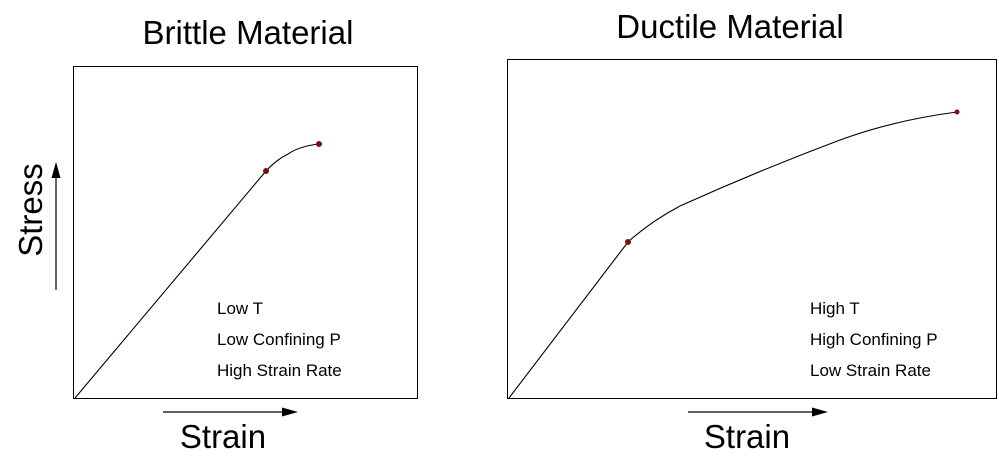 The image size is (999, 459). I want to click on brittle-strain-axis-arrow, so click(230, 412).